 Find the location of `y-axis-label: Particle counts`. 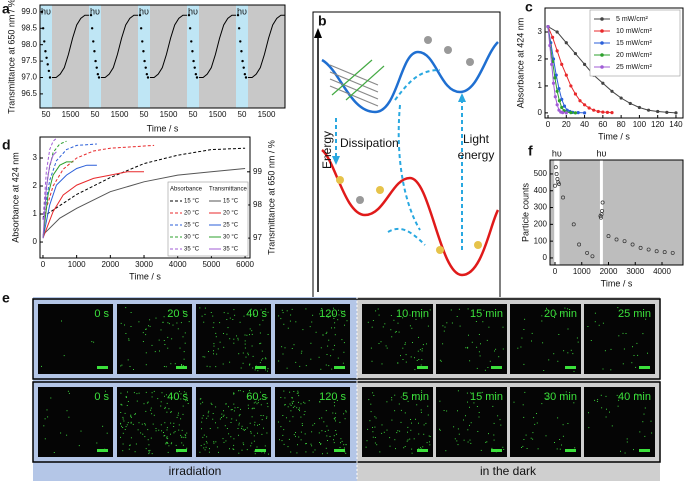

y-axis-label: Particle counts is located at coordinates (525, 212).